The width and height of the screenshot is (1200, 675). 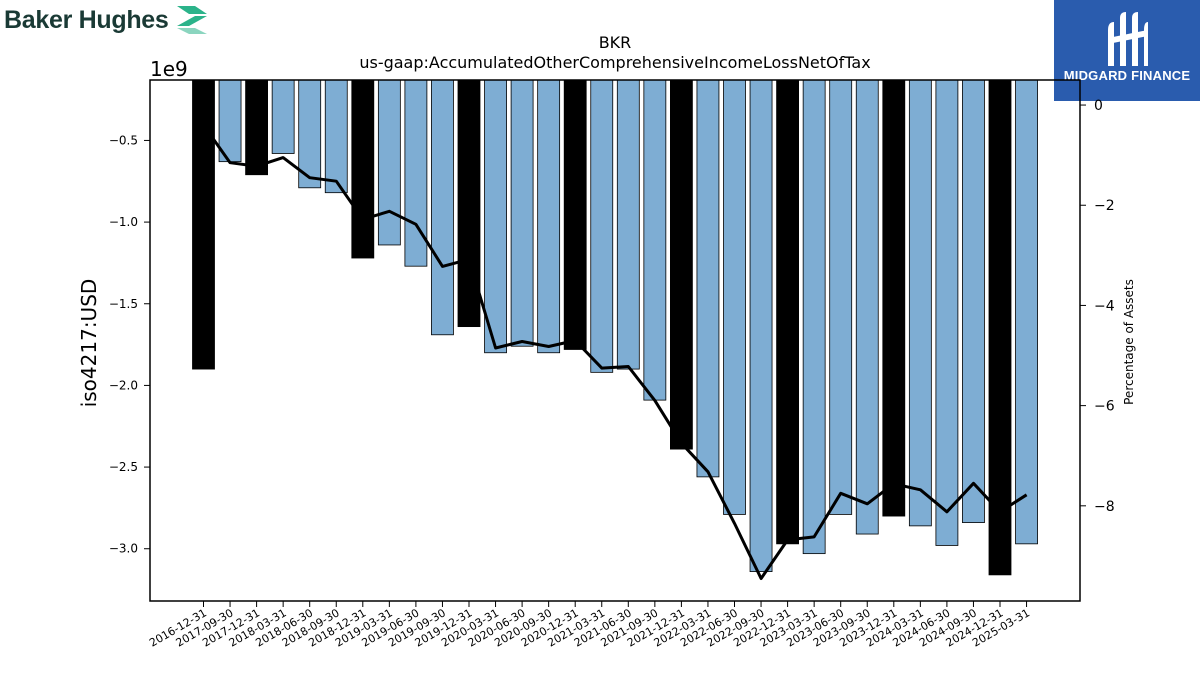 What do you see at coordinates (169, 69) in the screenshot?
I see `y-axis-offset-label: 1e9` at bounding box center [169, 69].